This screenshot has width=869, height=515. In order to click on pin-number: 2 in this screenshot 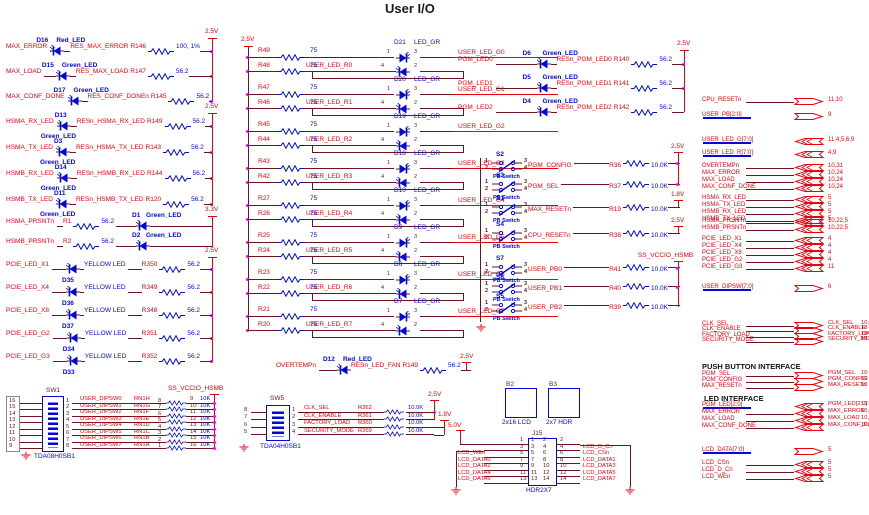, I will do `click(416, 66)`.